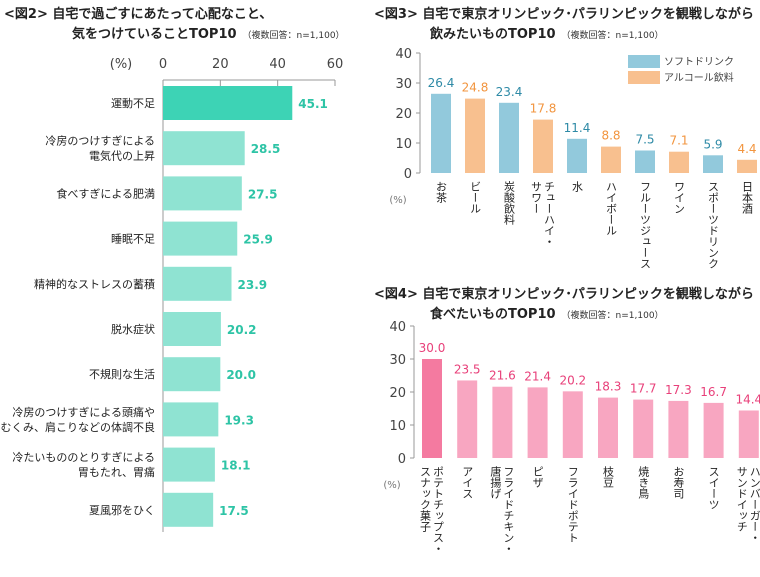  Describe the element at coordinates (643, 483) in the screenshot. I see `fig4-category-label-6: 焼き鳥` at that location.